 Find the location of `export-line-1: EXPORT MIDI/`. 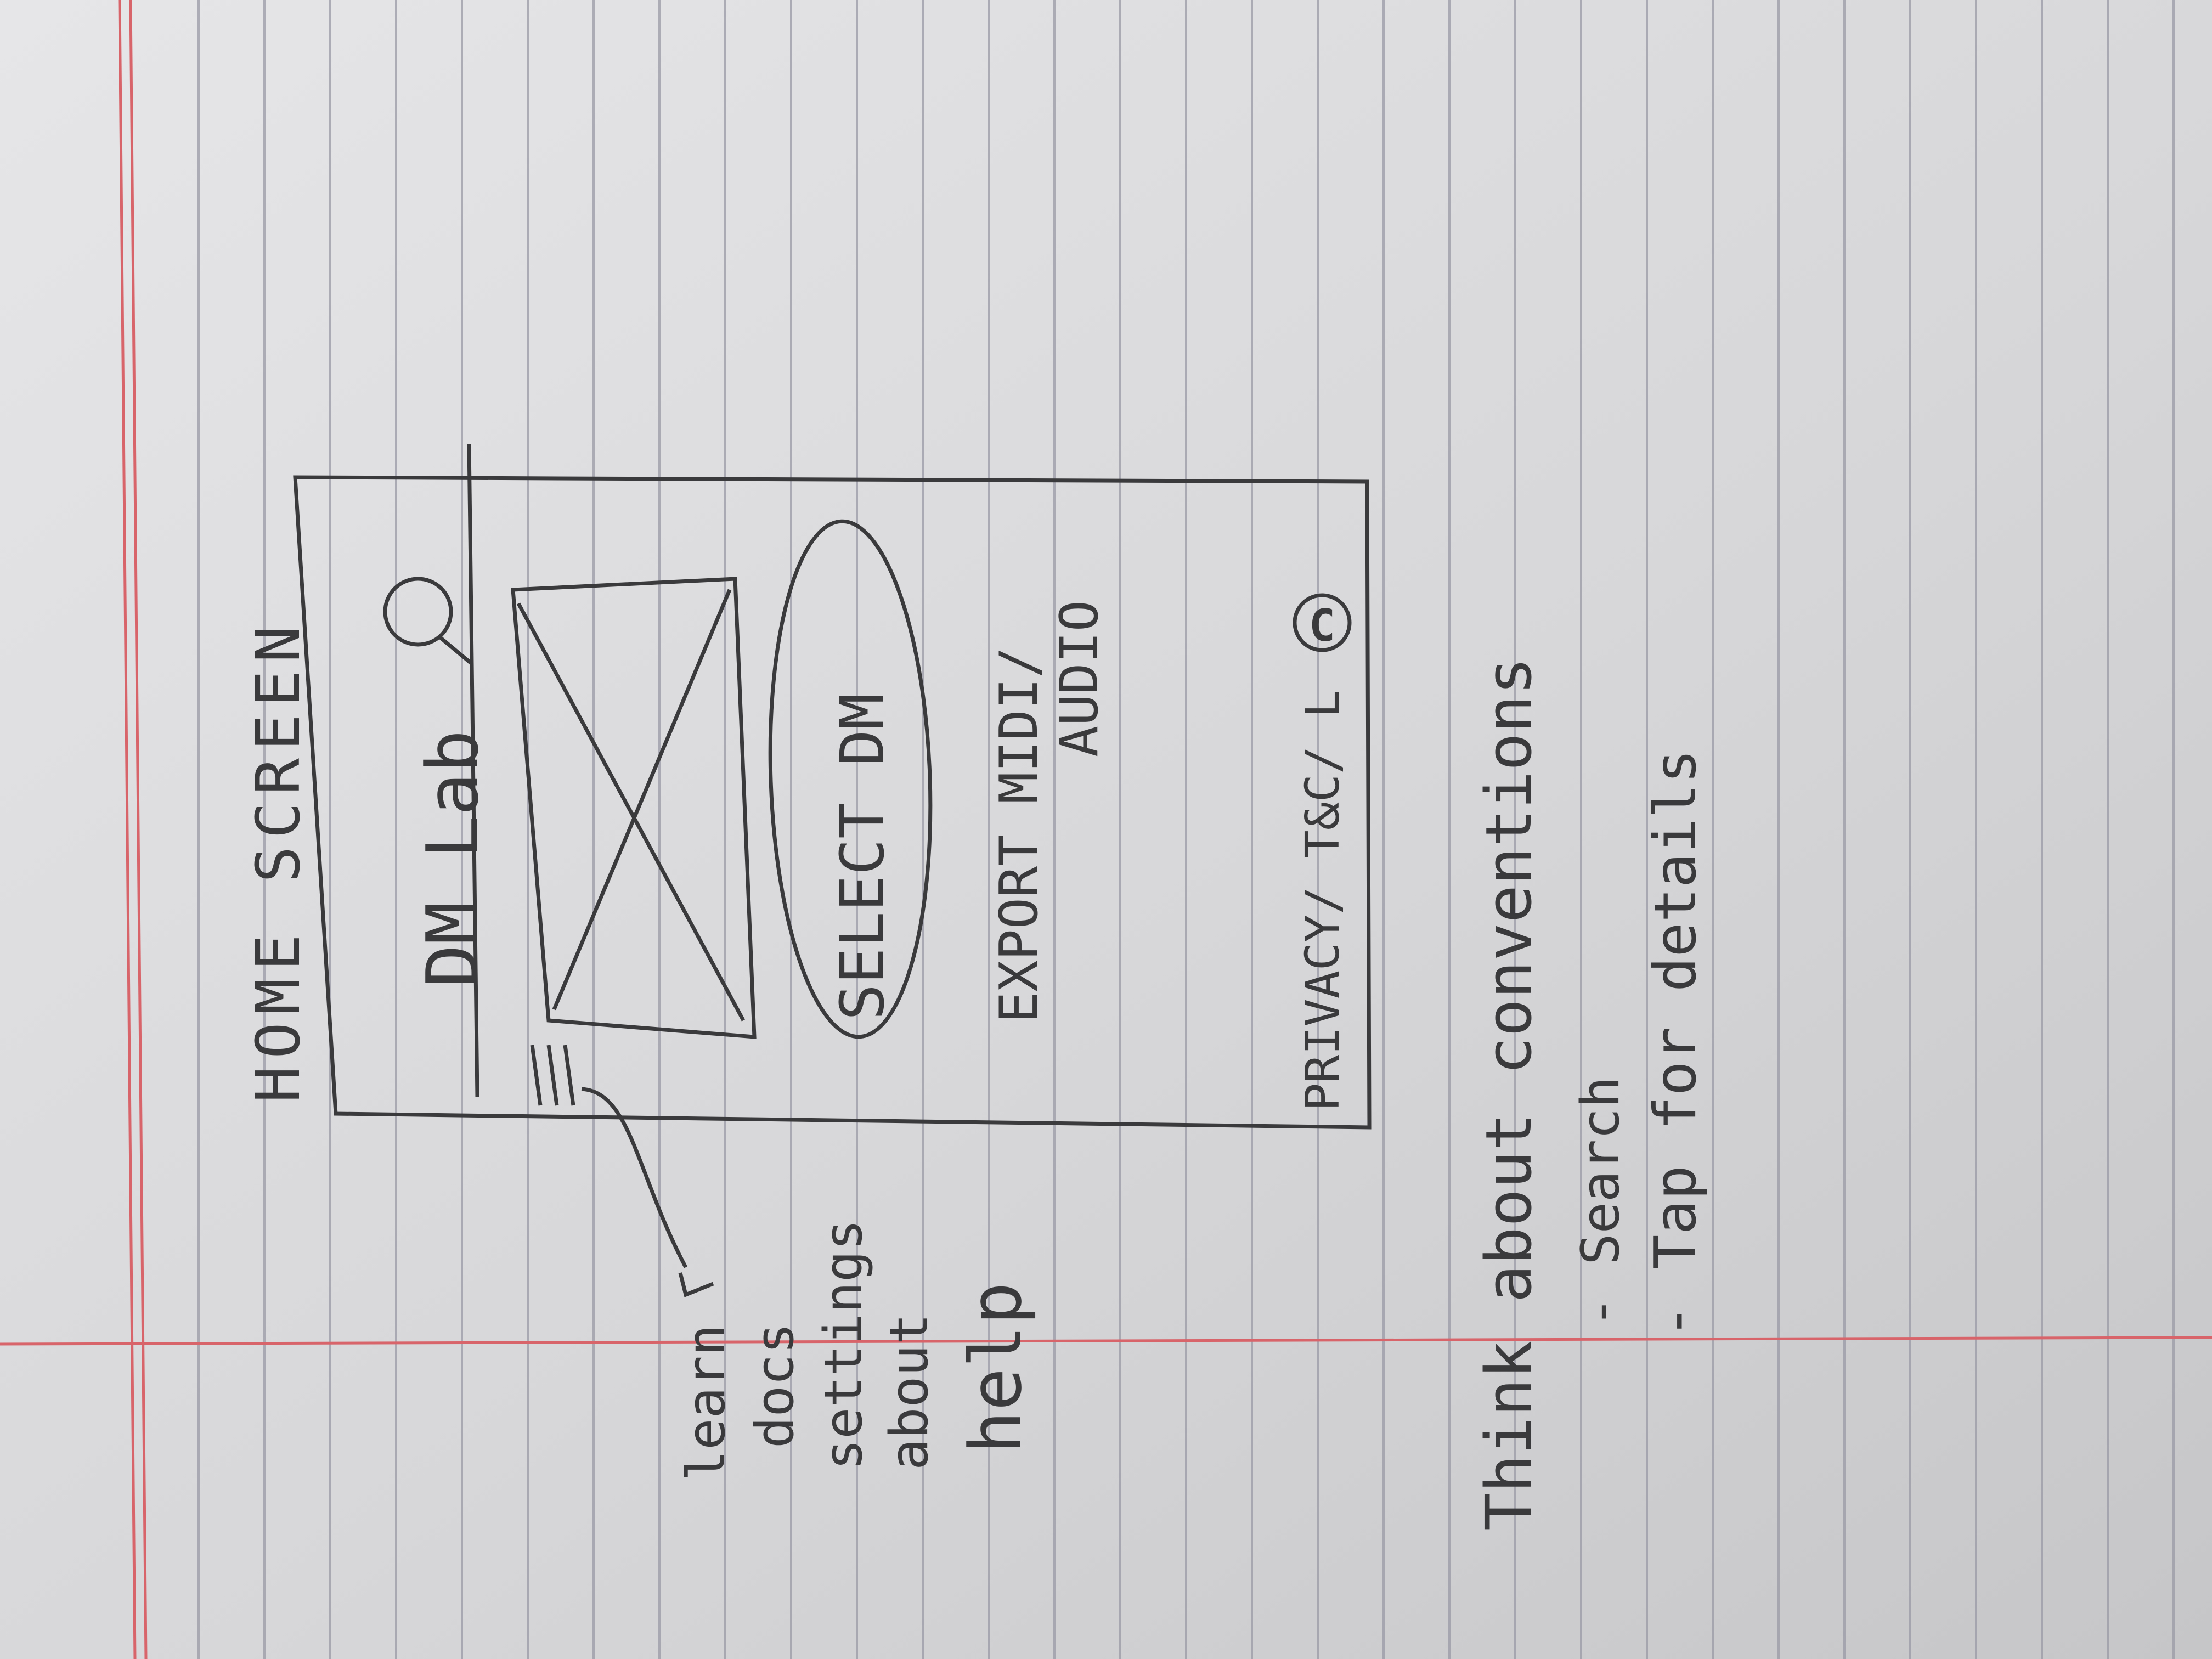

export-line-1: EXPORT MIDI/ is located at coordinates (1019, 835).